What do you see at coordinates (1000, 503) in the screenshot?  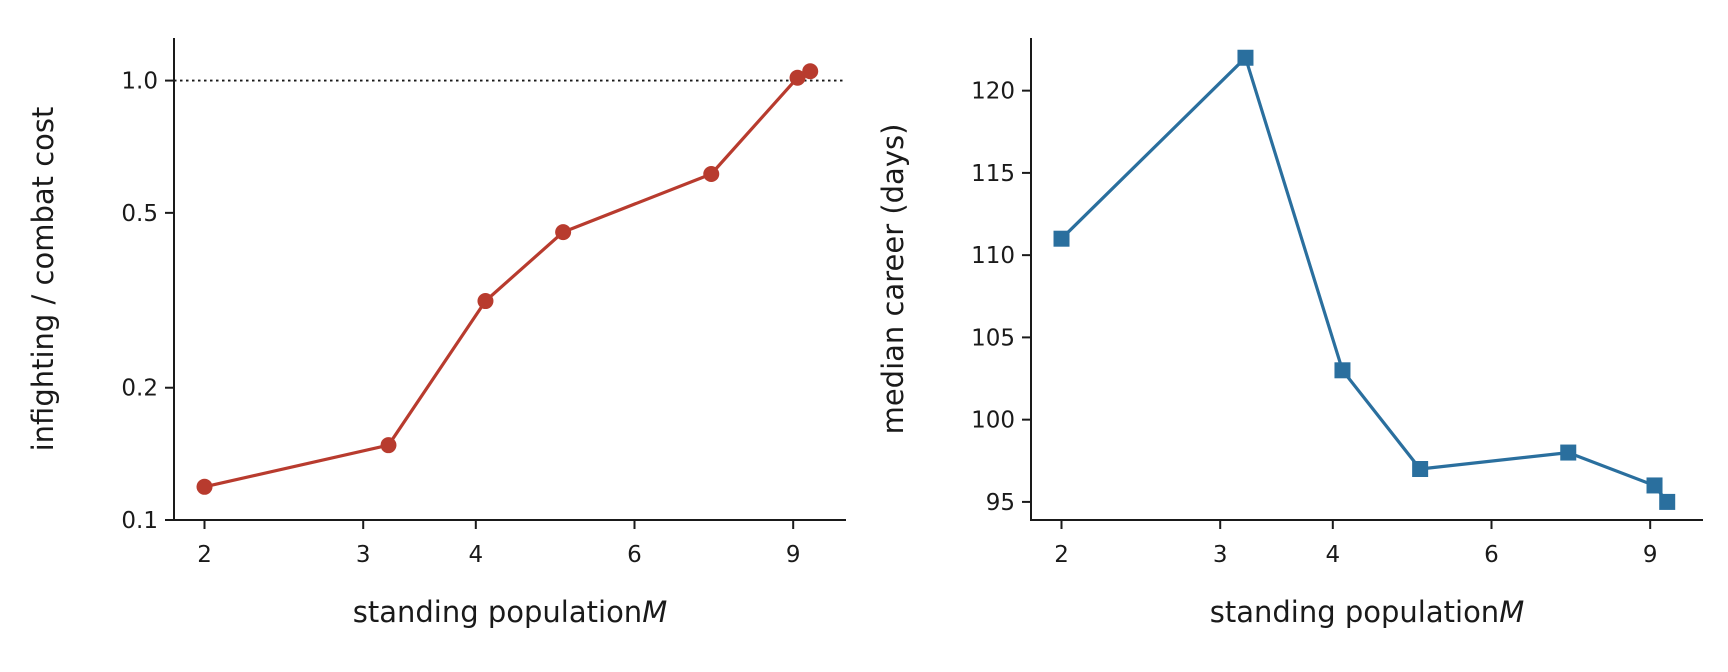 I see `y-tick-label: 95` at bounding box center [1000, 503].